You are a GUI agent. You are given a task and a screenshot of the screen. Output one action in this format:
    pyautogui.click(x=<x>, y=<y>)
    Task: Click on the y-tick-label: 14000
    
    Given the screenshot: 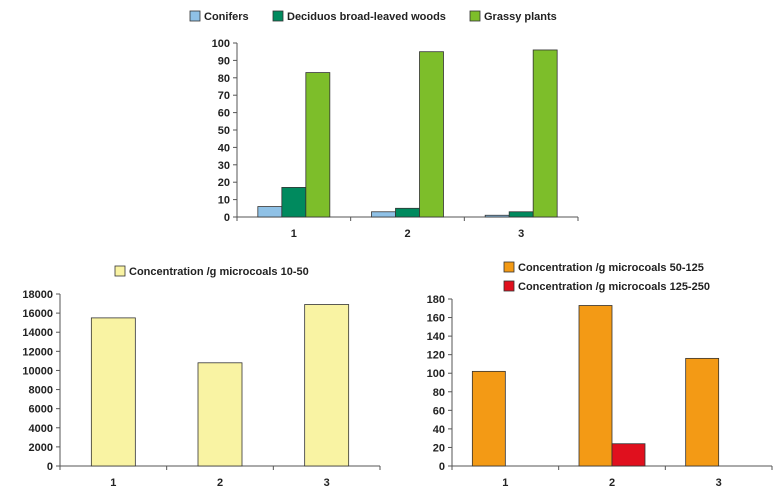 What is the action you would take?
    pyautogui.click(x=37, y=333)
    